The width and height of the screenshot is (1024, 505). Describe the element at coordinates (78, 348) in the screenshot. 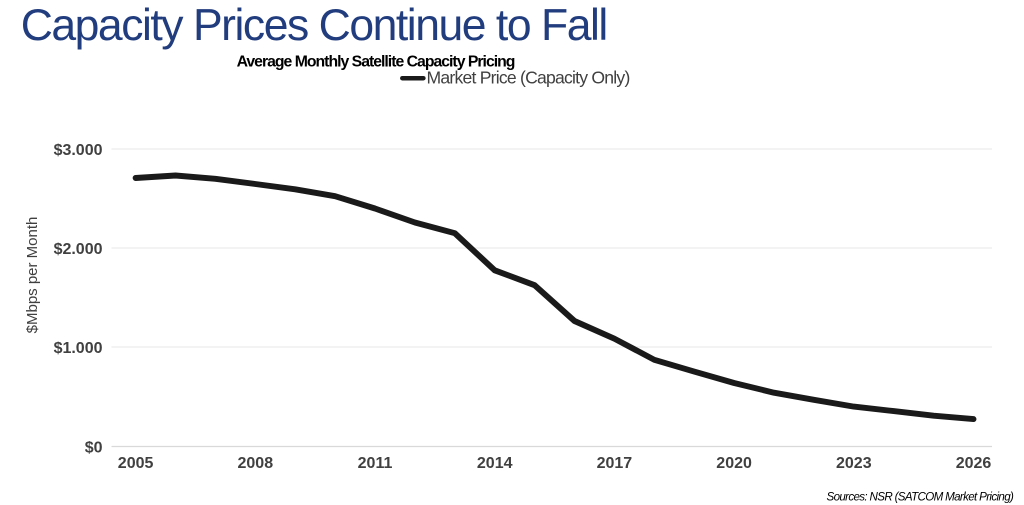

I see `svg-text: $1.000` at that location.